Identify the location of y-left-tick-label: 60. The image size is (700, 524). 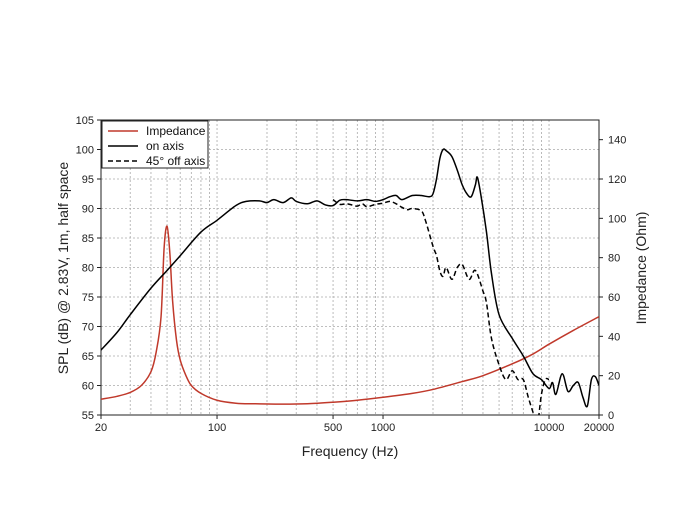
(88, 387).